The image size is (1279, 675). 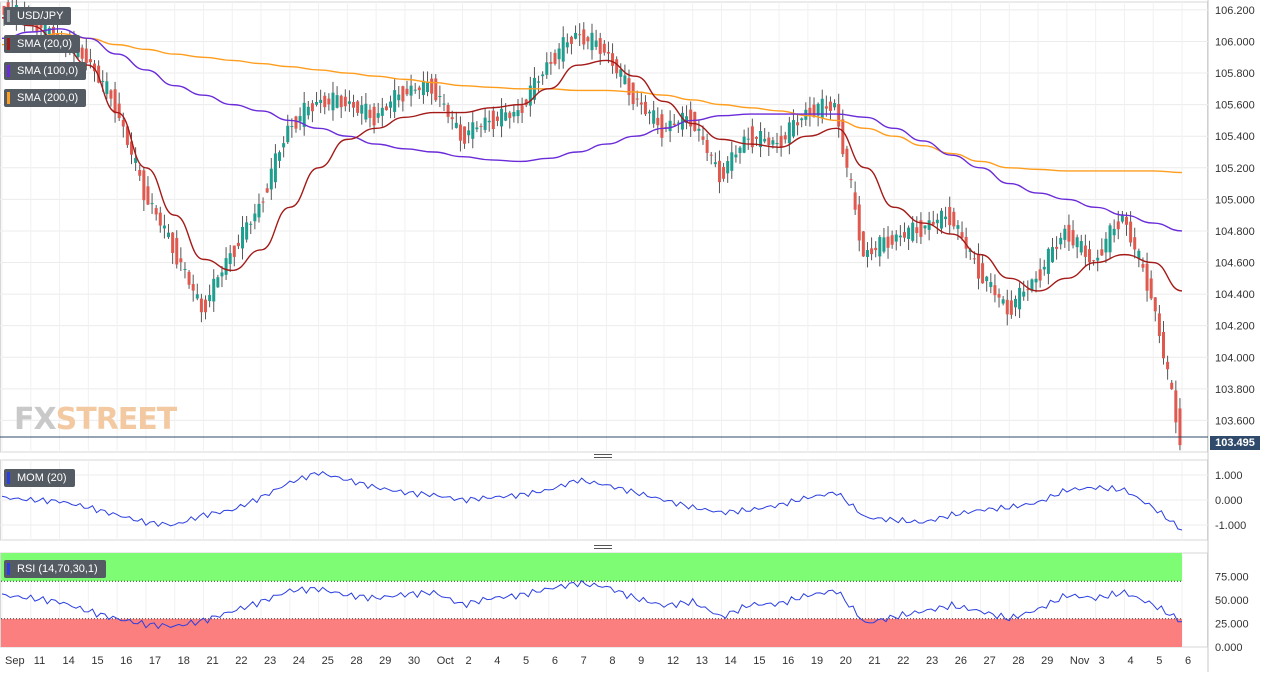 What do you see at coordinates (45, 98) in the screenshot?
I see `legend-sma200: SMA (200,0)` at bounding box center [45, 98].